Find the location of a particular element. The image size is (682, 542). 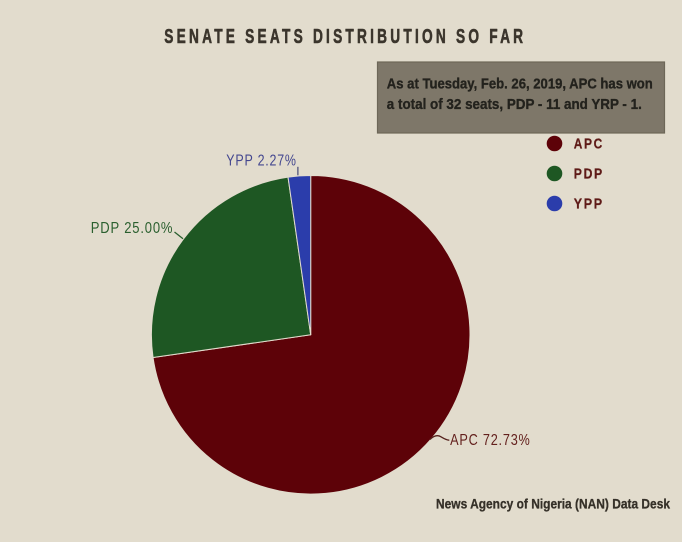

svg-text: APC is located at coordinates (589, 144).